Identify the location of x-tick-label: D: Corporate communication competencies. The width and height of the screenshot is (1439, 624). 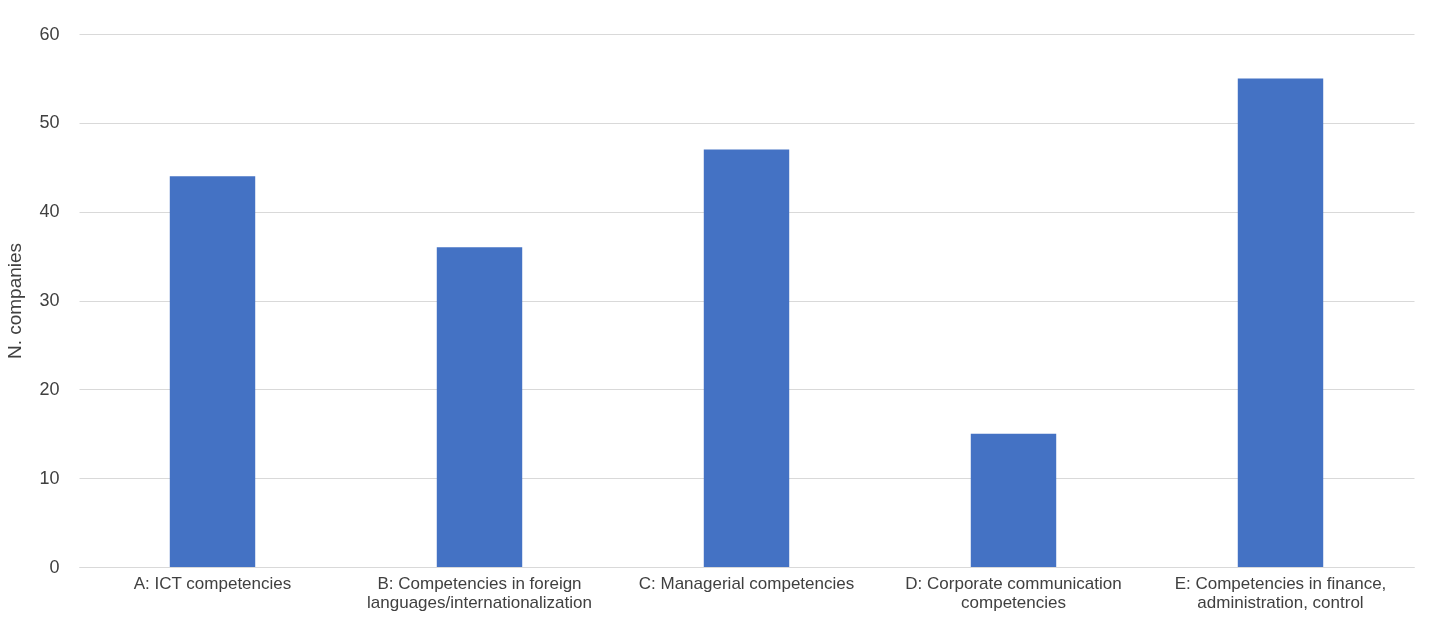
(1013, 592).